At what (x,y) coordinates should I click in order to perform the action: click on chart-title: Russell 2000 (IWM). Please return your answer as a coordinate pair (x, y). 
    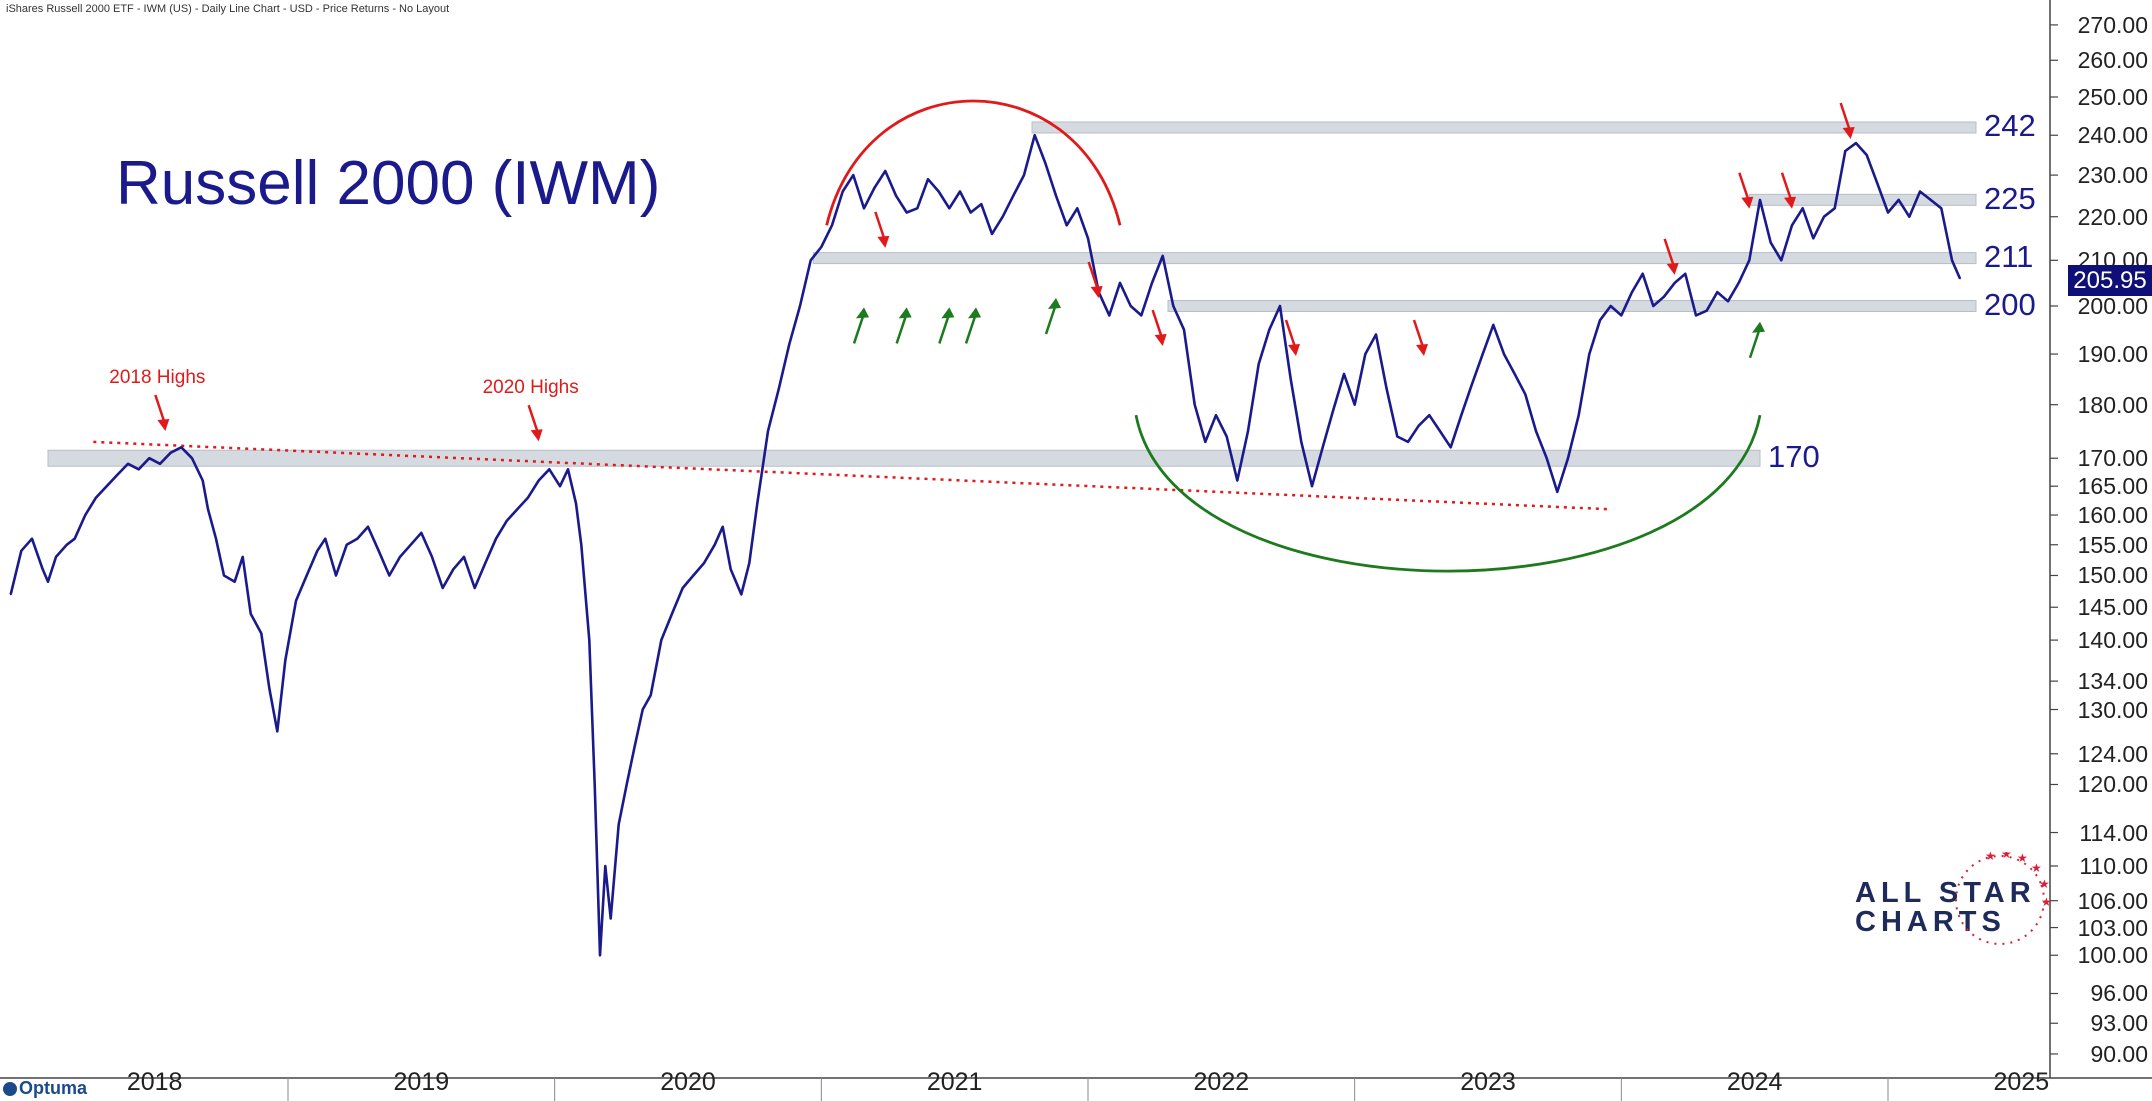
    Looking at the image, I should click on (388, 183).